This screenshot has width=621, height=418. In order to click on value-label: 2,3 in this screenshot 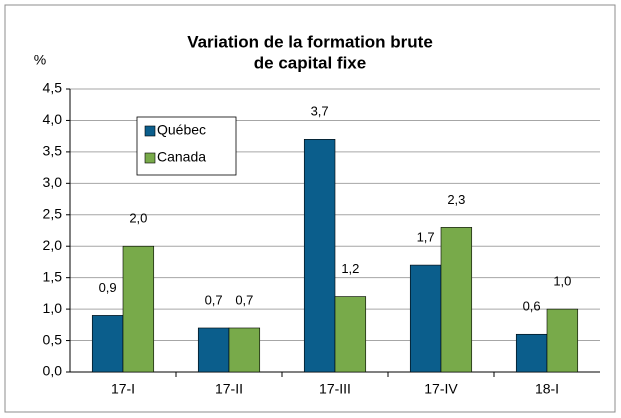, I will do `click(456, 199)`.